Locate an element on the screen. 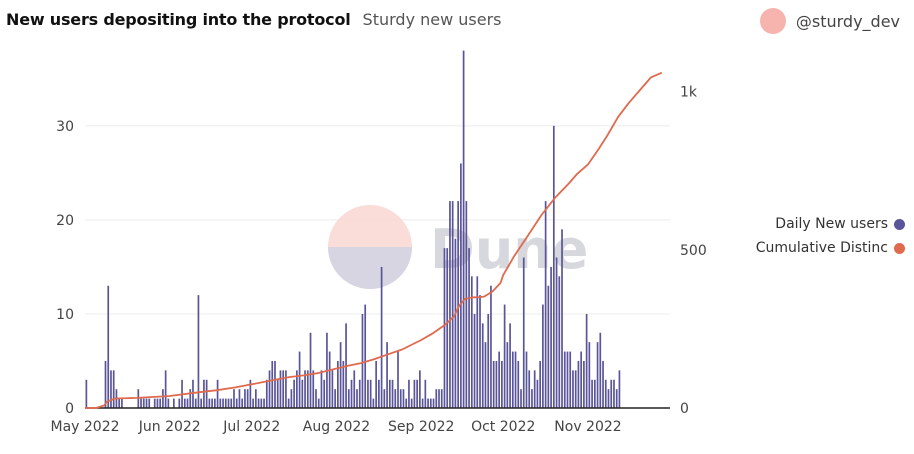 The height and width of the screenshot is (454, 914). x-tick-label: Nov 2022 is located at coordinates (587, 427).